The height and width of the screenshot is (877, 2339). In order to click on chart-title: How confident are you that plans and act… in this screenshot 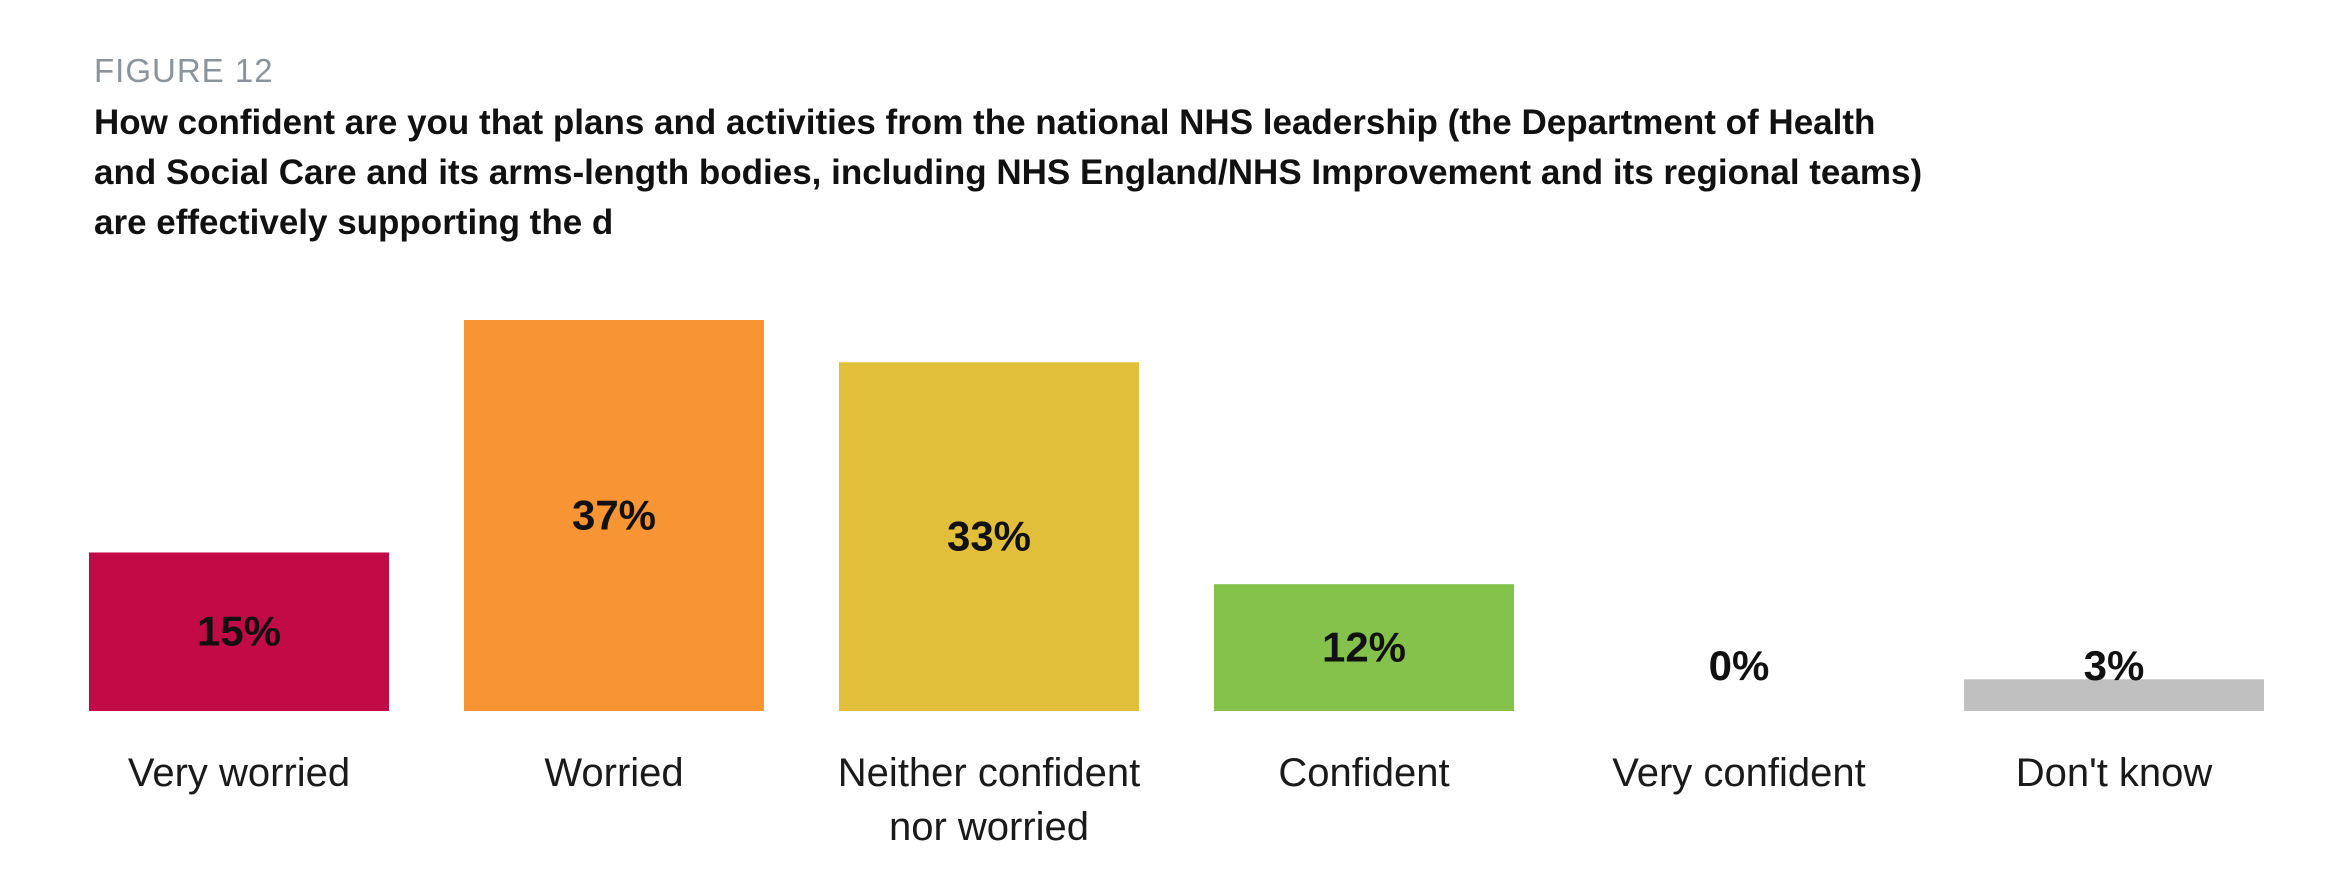, I will do `click(1008, 172)`.